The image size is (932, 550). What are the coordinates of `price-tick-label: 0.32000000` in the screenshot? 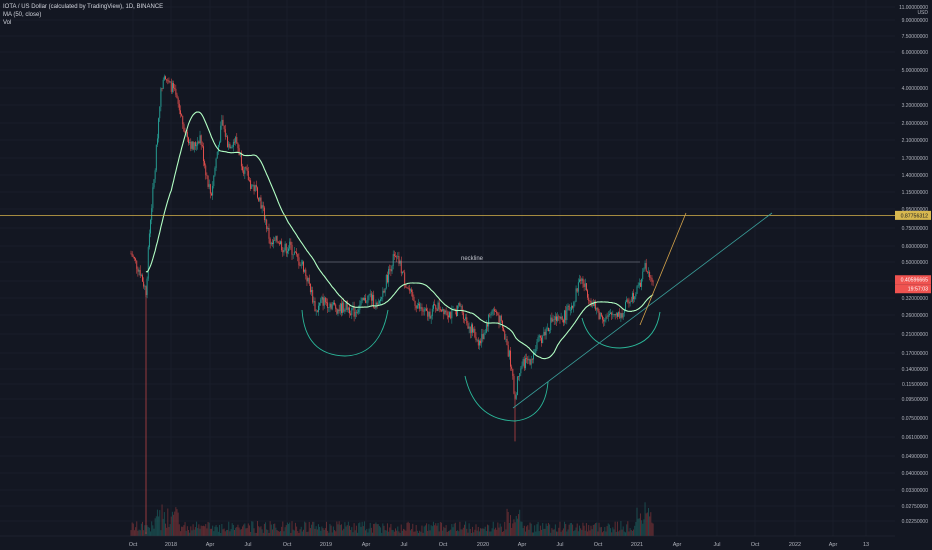 It's located at (915, 299).